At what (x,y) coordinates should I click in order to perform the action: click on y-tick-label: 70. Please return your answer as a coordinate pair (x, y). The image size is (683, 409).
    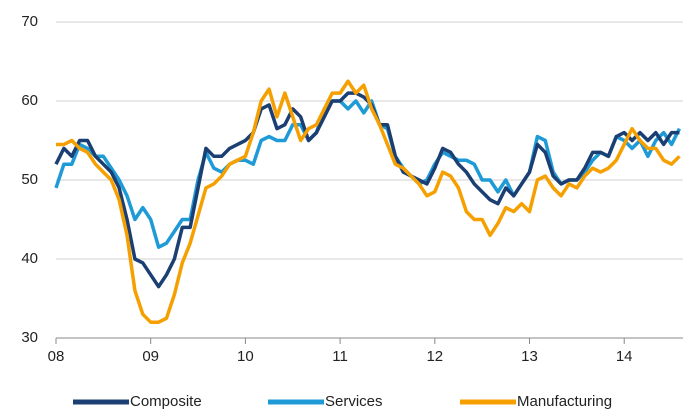
    Looking at the image, I should click on (29, 21).